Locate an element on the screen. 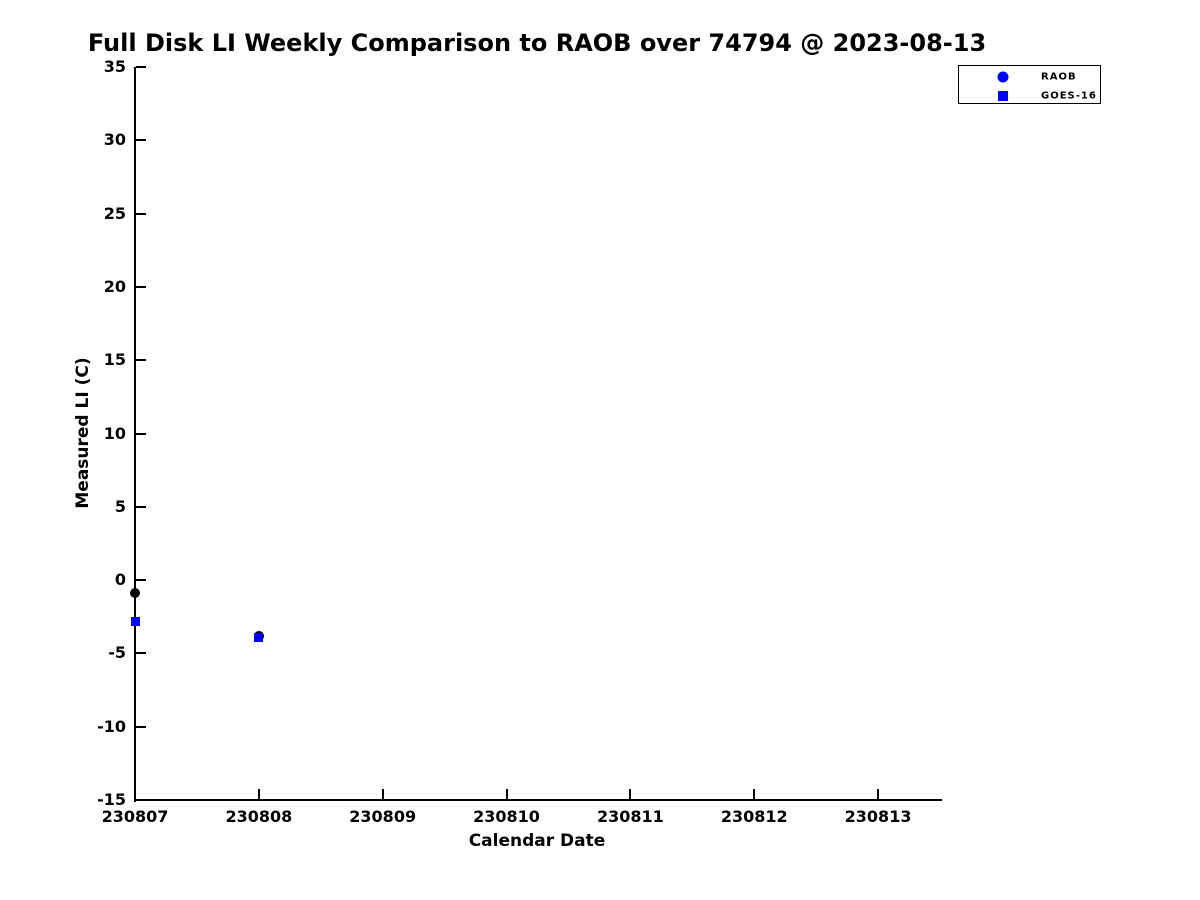 The image size is (1200, 900). y-tick-label: 20 is located at coordinates (114, 286).